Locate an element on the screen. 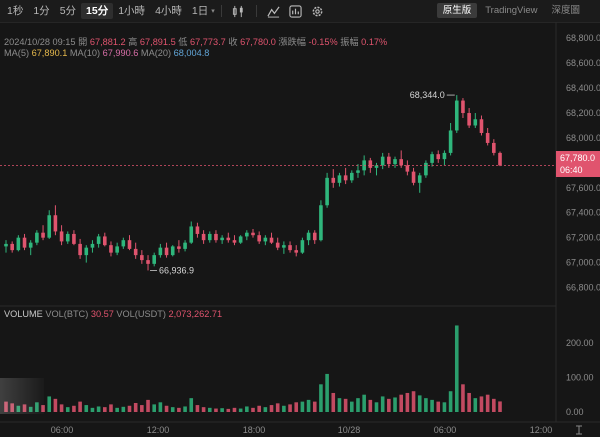 This screenshot has width=600, height=437. countdown-value: 06:40 is located at coordinates (571, 170).